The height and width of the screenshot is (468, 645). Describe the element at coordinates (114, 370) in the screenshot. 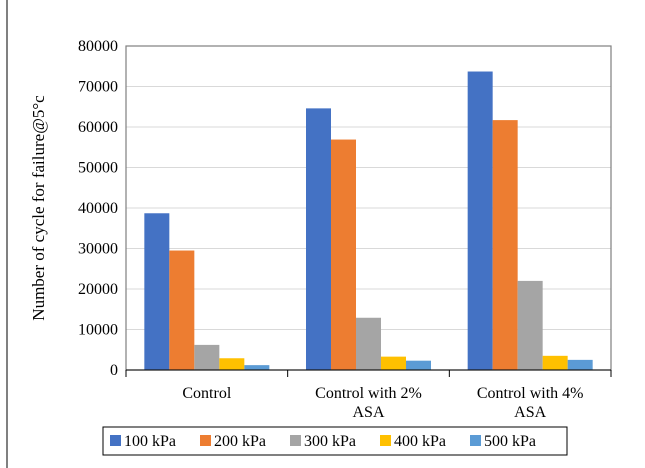

I see `y-tick-label: 0` at that location.